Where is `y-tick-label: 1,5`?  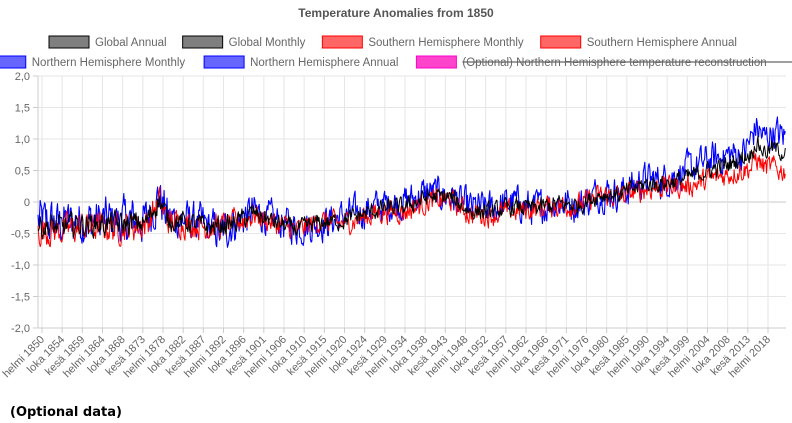
y-tick-label: 1,5 is located at coordinates (22, 109).